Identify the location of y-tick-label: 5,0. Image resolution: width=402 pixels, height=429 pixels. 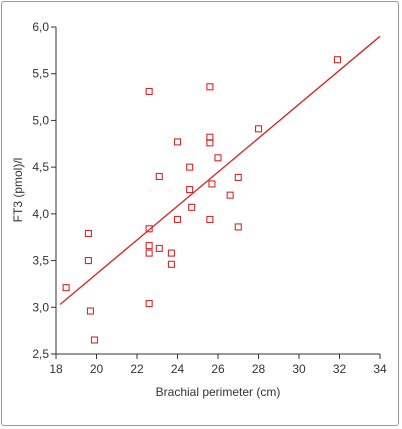
(40, 120).